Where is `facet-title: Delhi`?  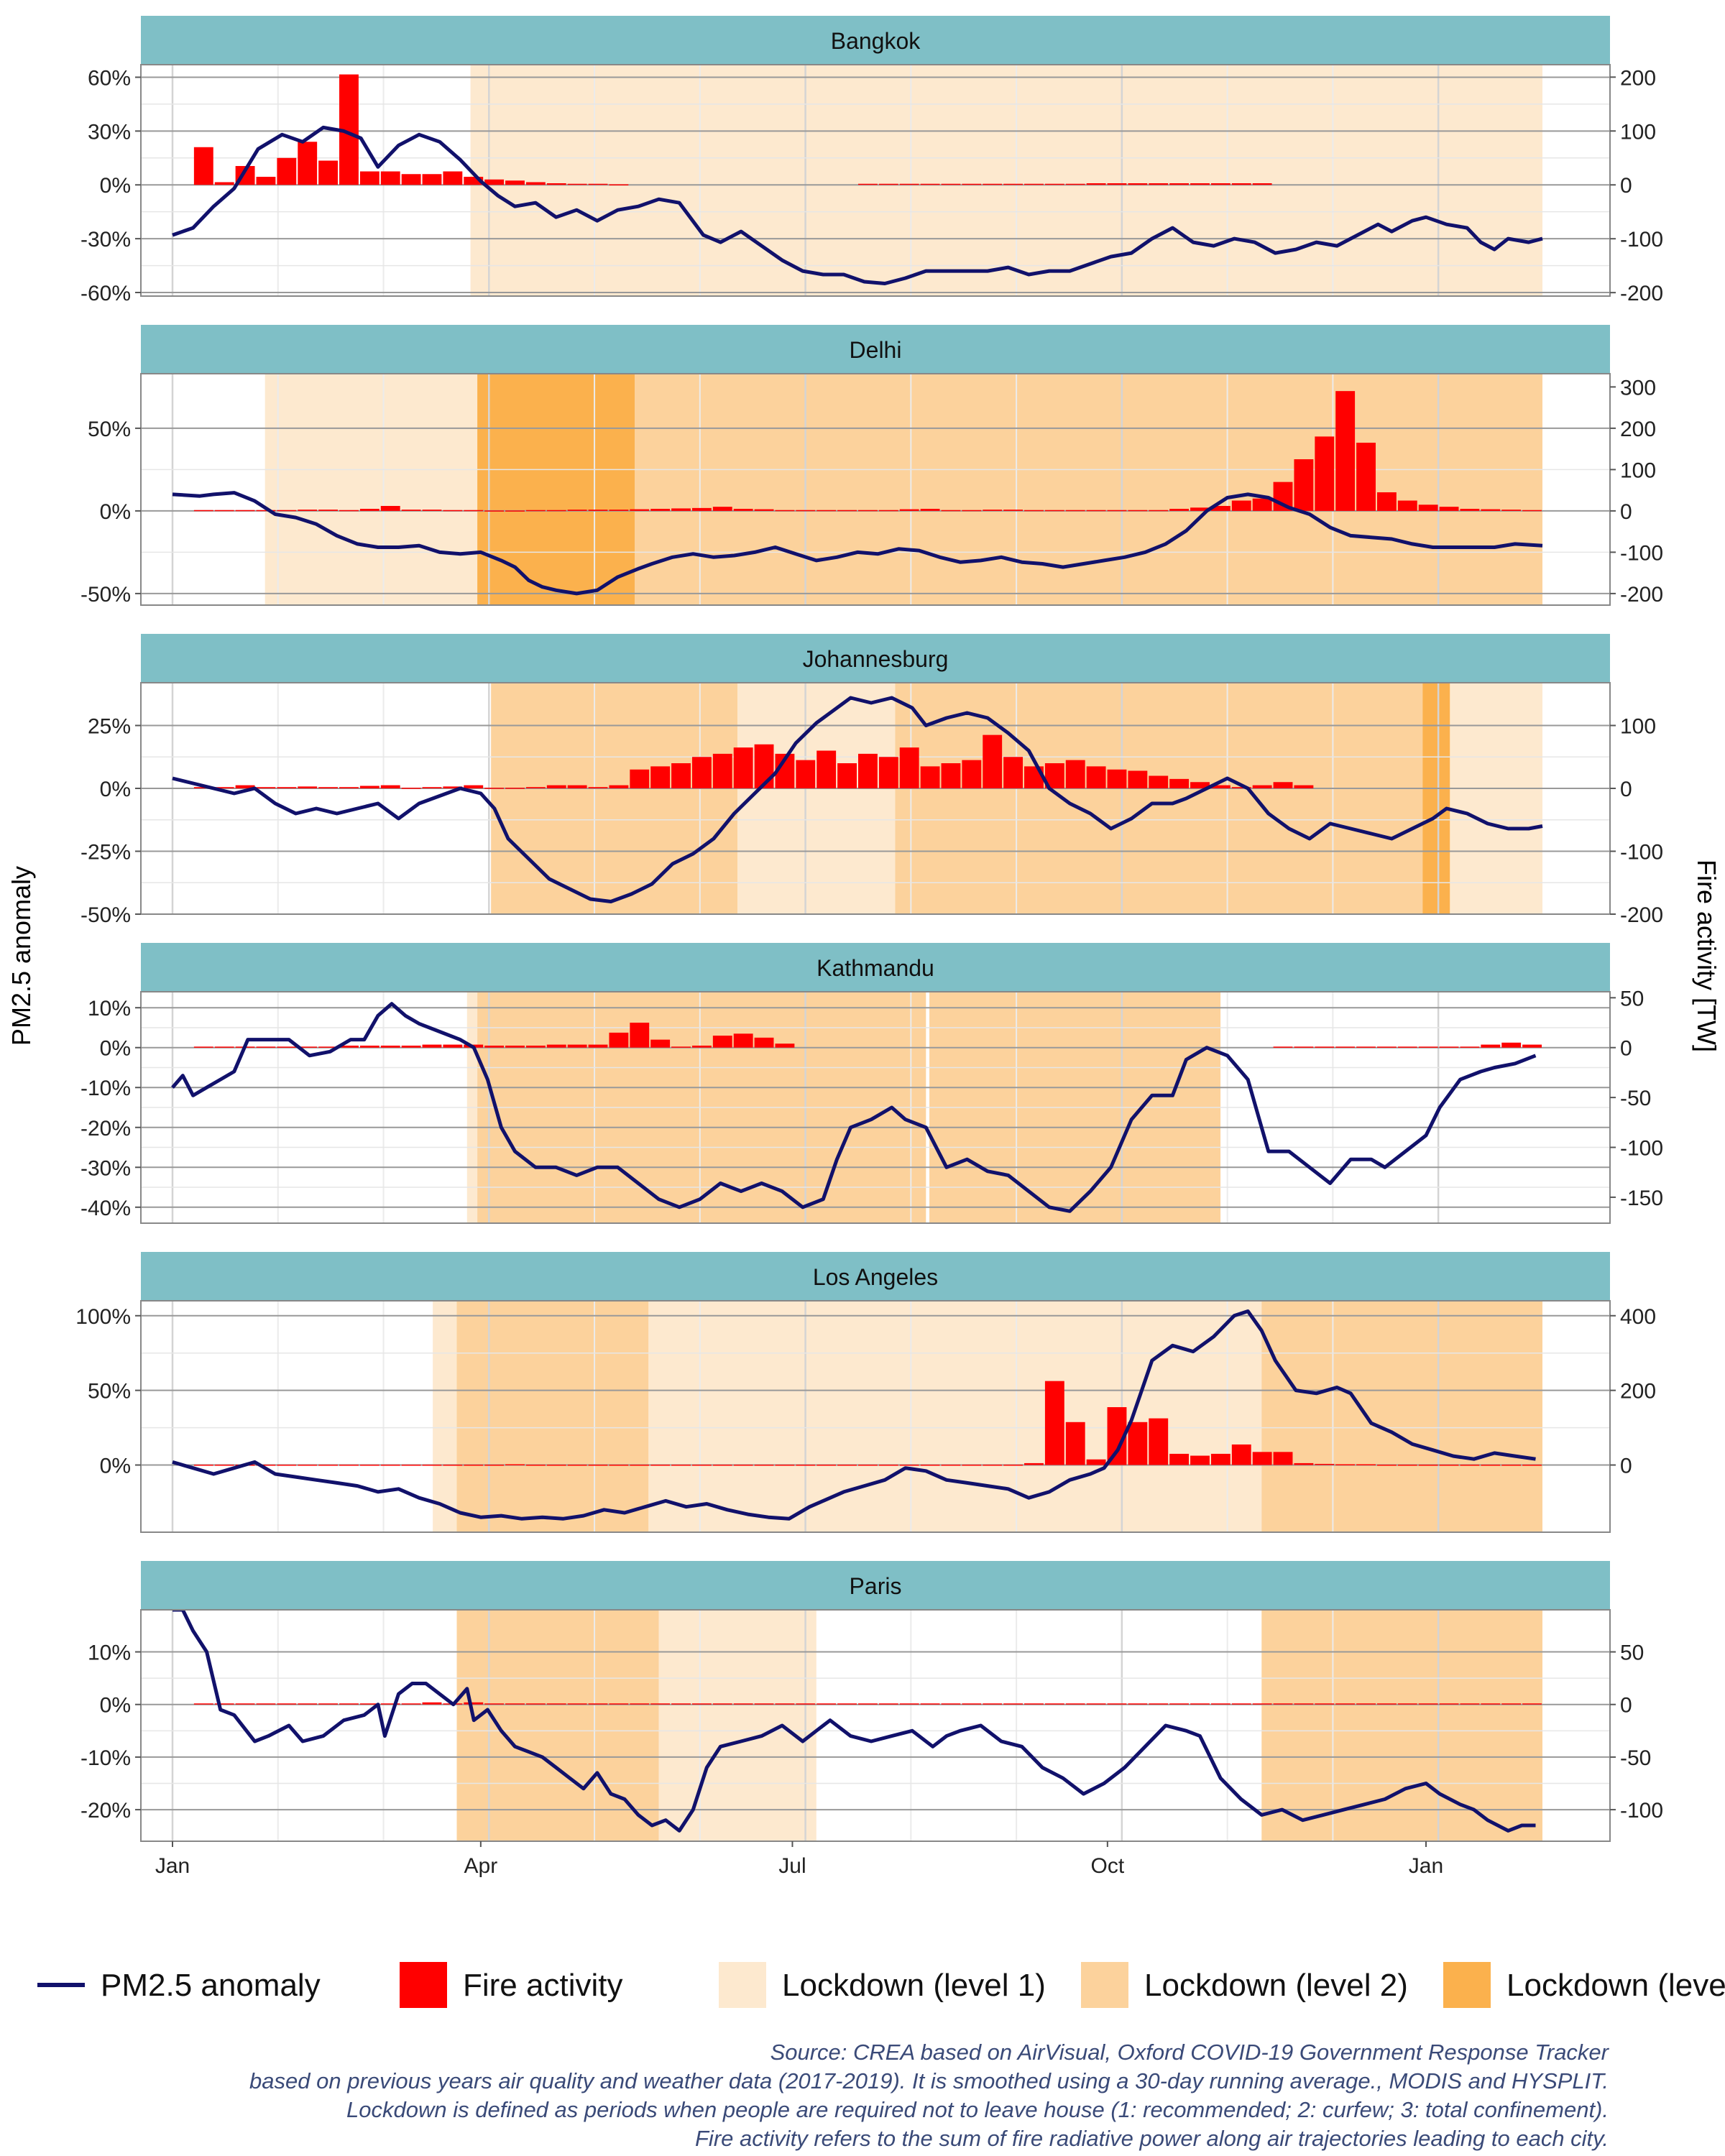
facet-title: Delhi is located at coordinates (876, 350).